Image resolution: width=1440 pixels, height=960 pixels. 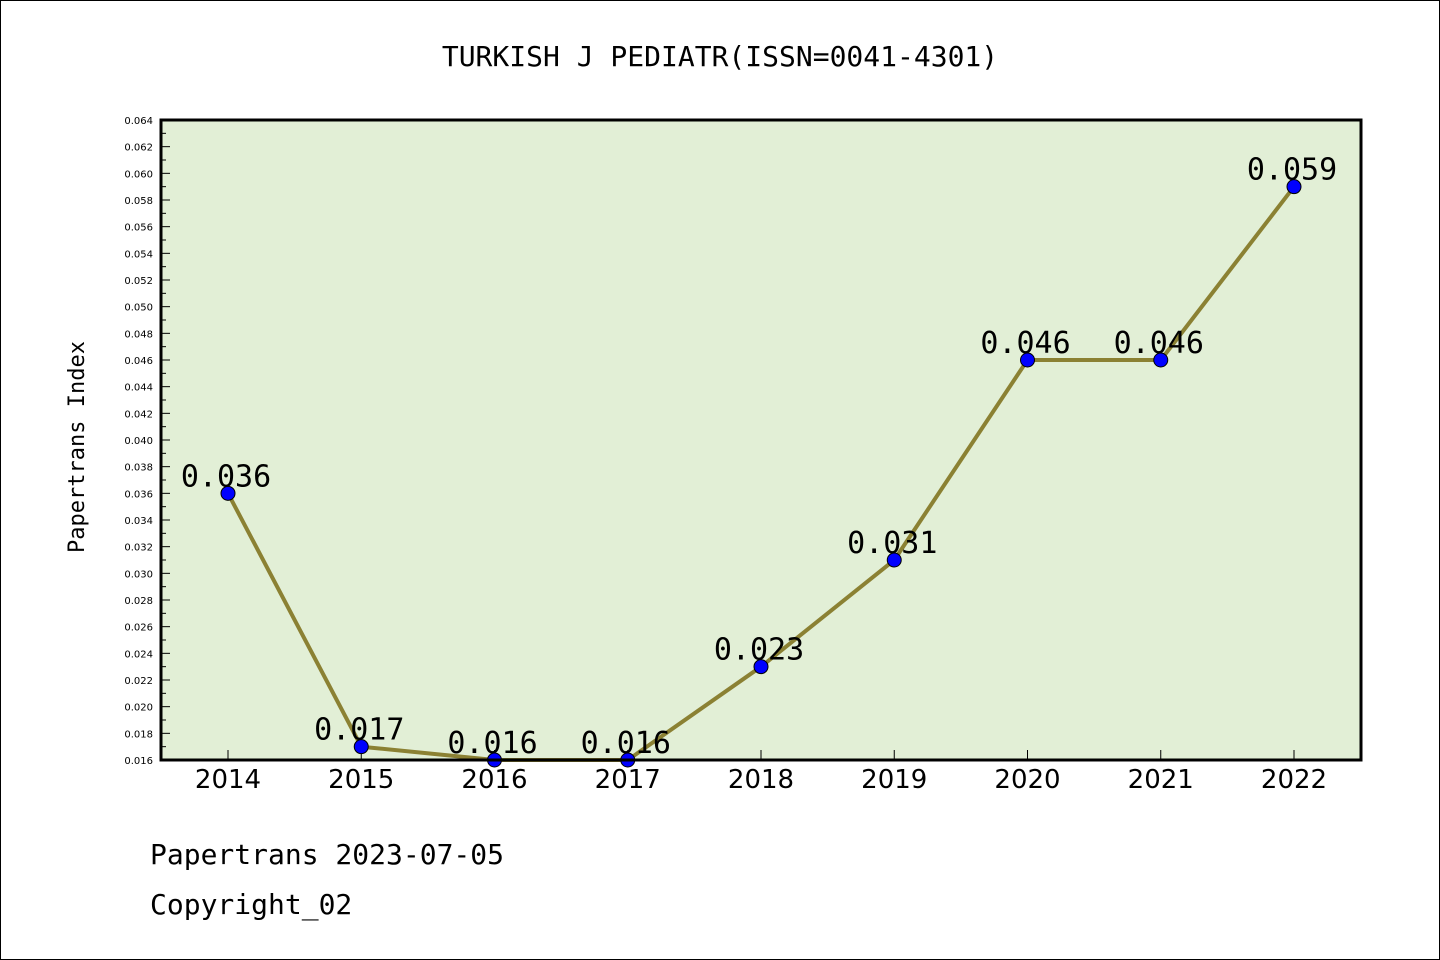 I want to click on y-tick-label: 0.024, so click(x=138, y=654).